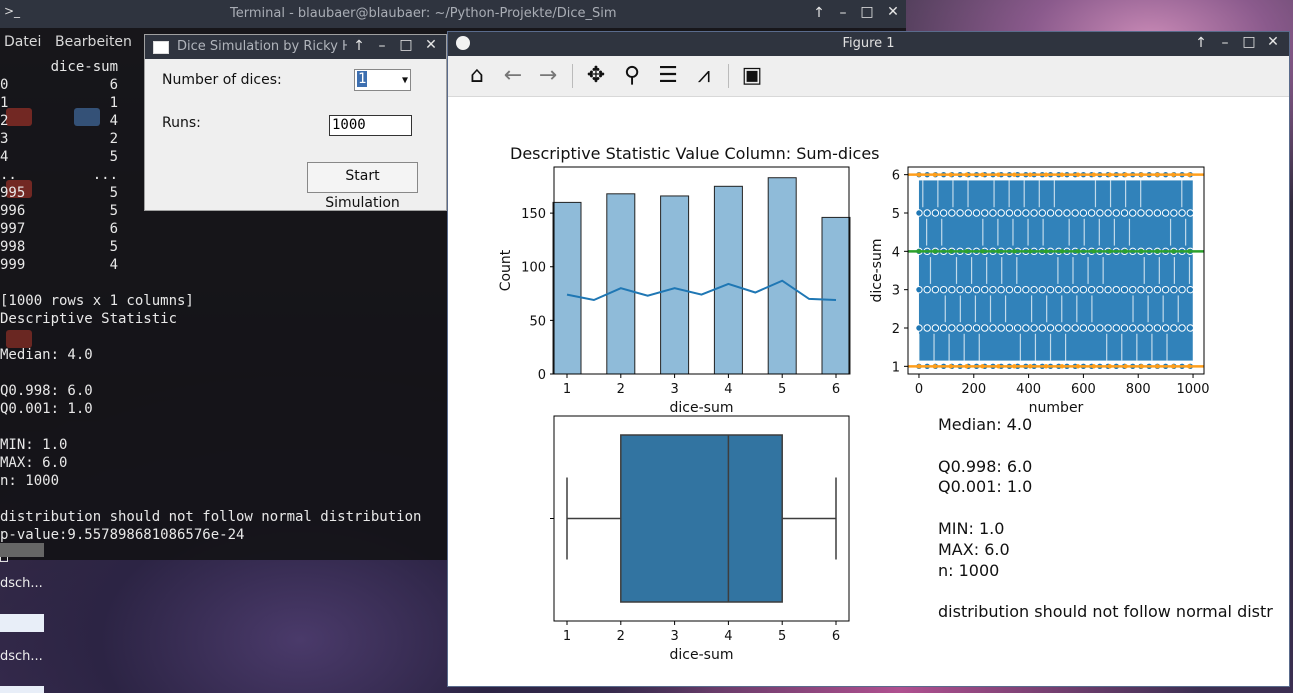  I want to click on terminal-line: Median: 4.0, so click(46, 355).